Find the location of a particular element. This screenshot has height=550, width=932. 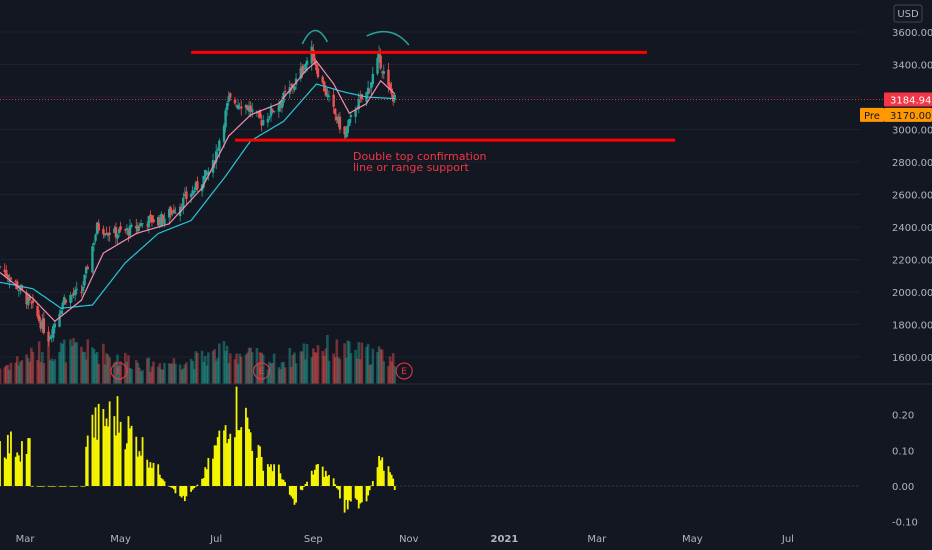

currency-label: USD is located at coordinates (908, 14).